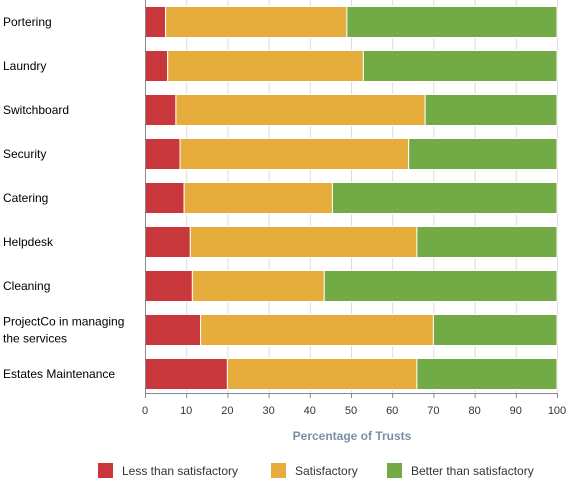 Image resolution: width=568 pixels, height=481 pixels. What do you see at coordinates (557, 411) in the screenshot?
I see `x-tick-label: 100` at bounding box center [557, 411].